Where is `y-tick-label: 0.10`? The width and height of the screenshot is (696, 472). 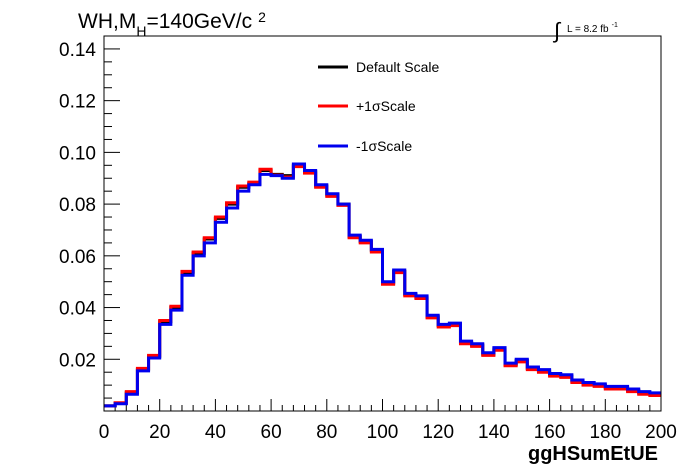
y-tick-label: 0.10 is located at coordinates (77, 153).